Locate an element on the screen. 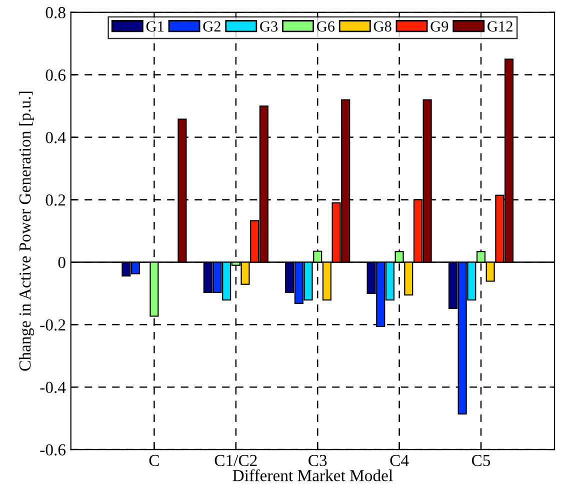  legend-label: G2 is located at coordinates (211, 26).